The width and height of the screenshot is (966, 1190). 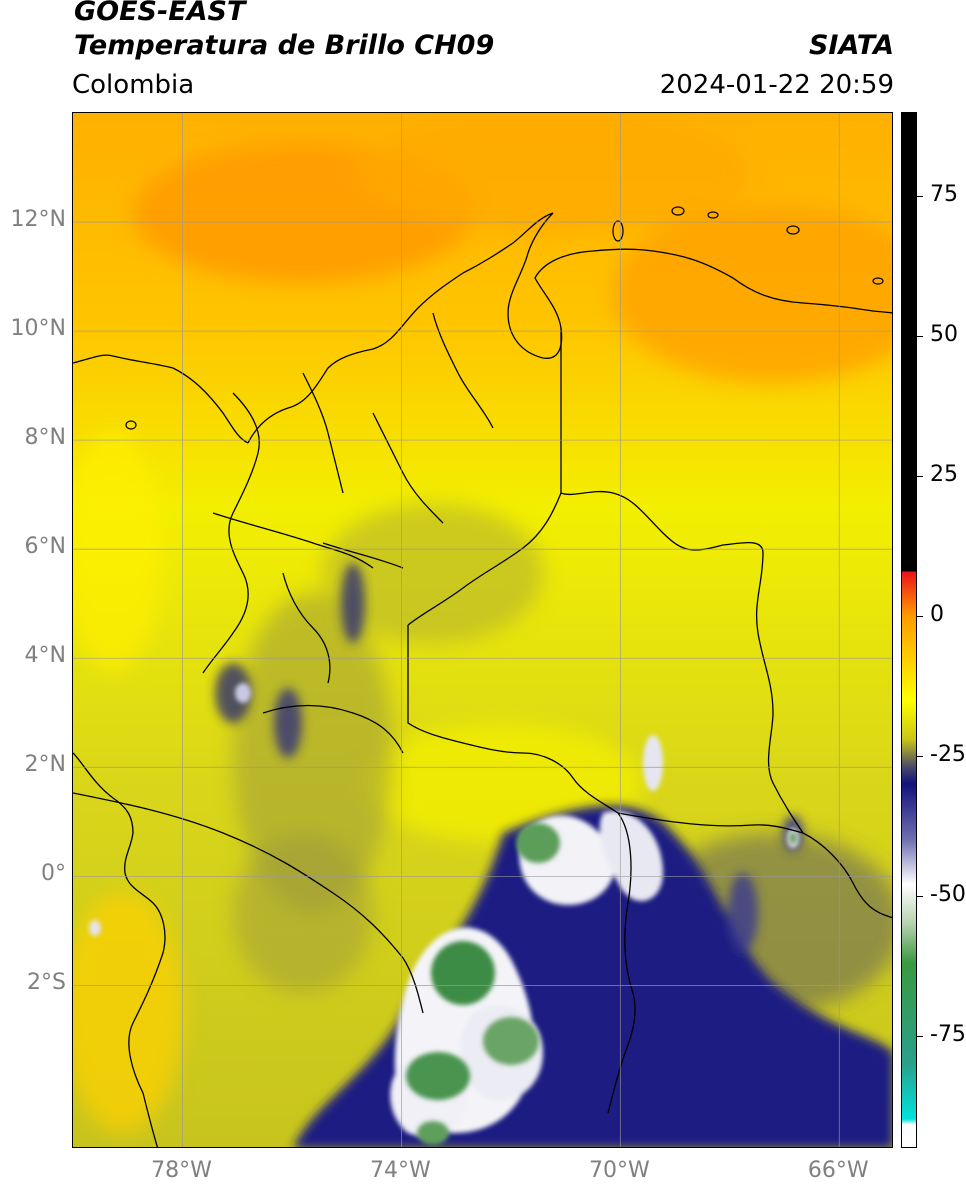 What do you see at coordinates (948, 1034) in the screenshot?
I see `colorbar-tick-label: -75` at bounding box center [948, 1034].